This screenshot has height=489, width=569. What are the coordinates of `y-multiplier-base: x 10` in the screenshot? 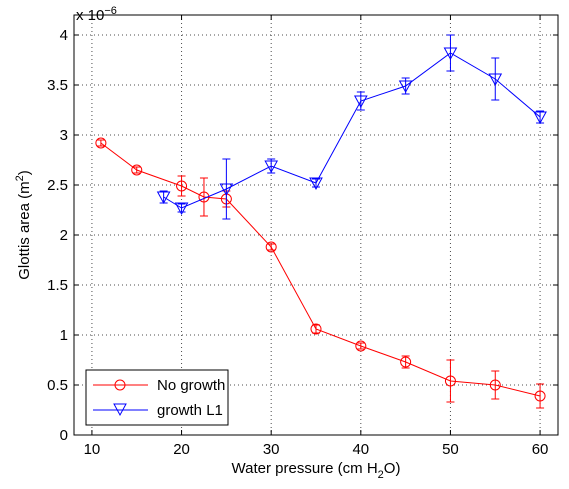 It's located at (90, 15).